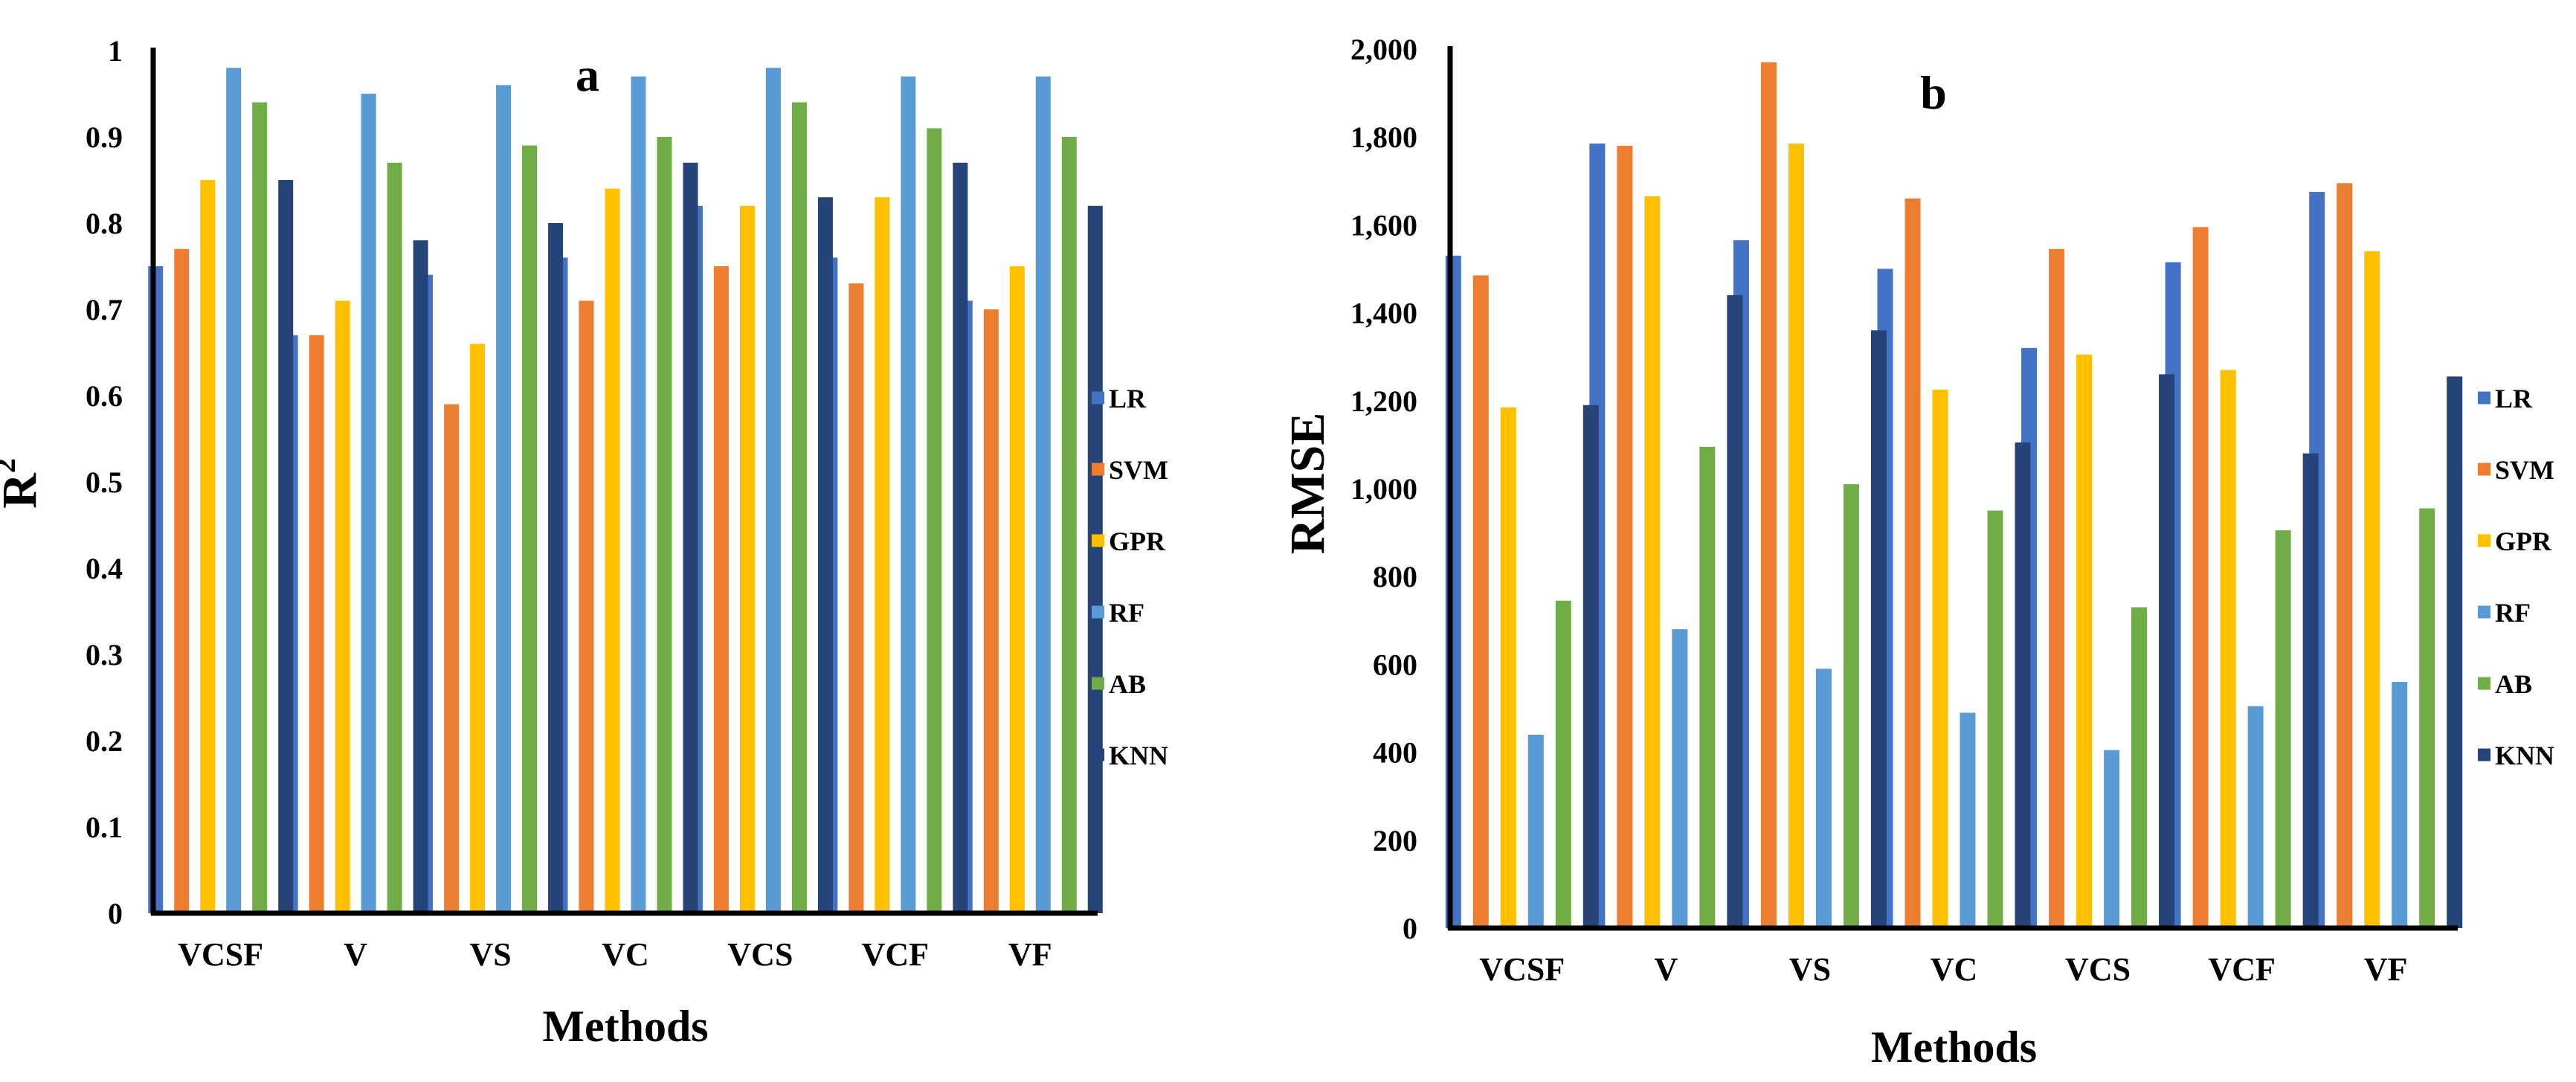 The width and height of the screenshot is (2576, 1082). What do you see at coordinates (1878, 629) in the screenshot?
I see `bar-knn-vs` at bounding box center [1878, 629].